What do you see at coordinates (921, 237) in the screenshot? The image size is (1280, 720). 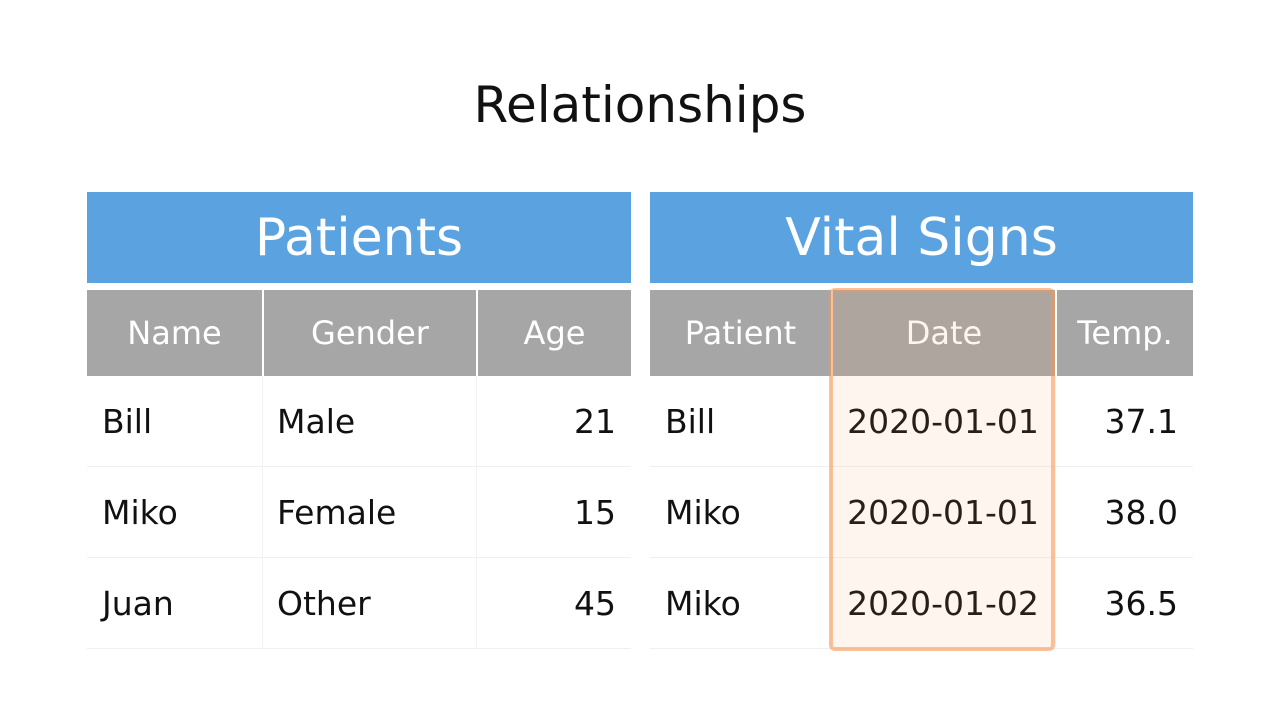 I see `table-title: Vital Signs` at bounding box center [921, 237].